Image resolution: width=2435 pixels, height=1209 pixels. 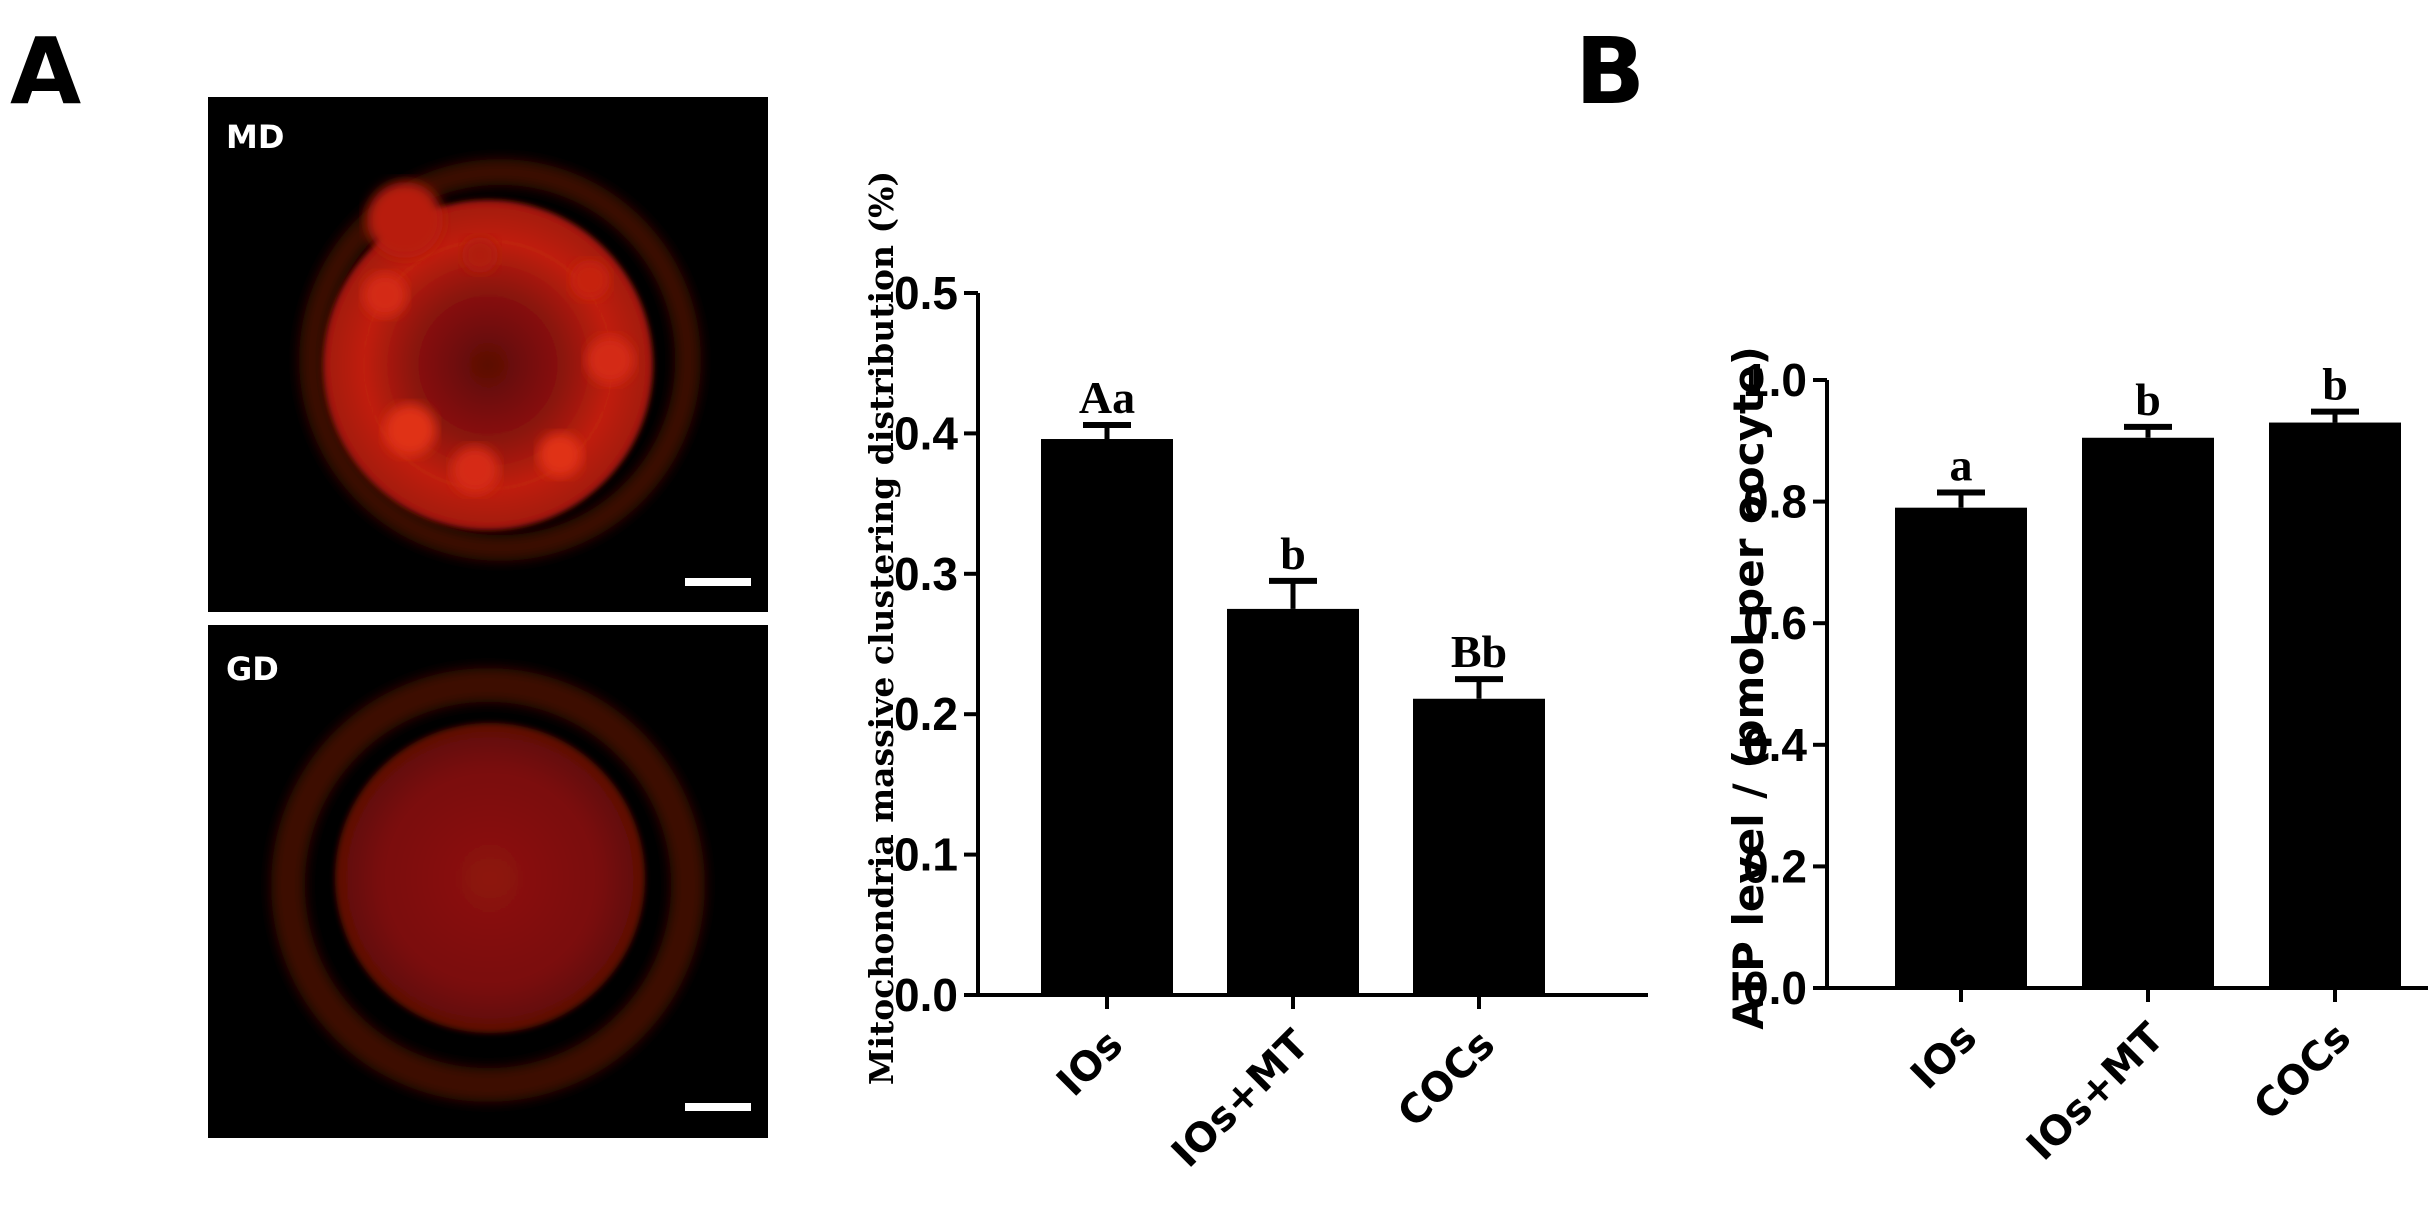 I want to click on y-tick-label: 0.1, so click(x=926, y=855).